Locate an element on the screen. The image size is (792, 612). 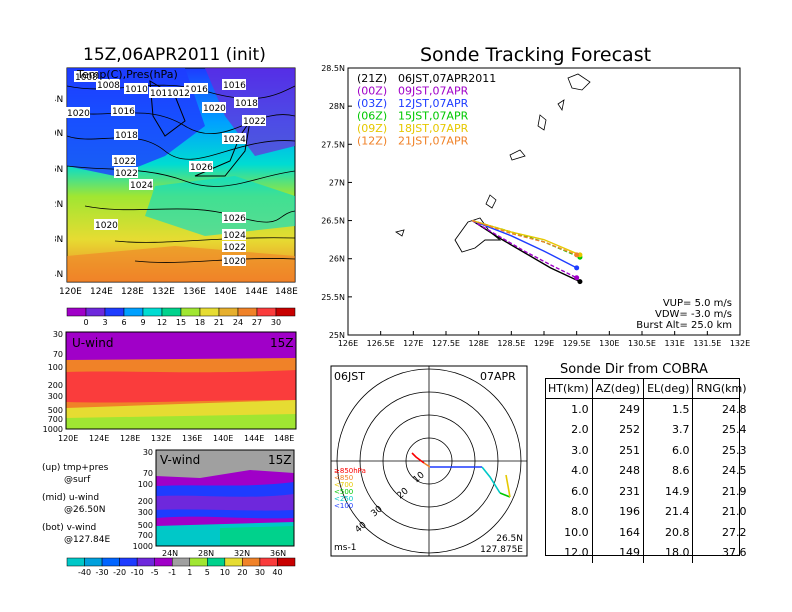
p-tick: 300 is located at coordinates (55, 396).